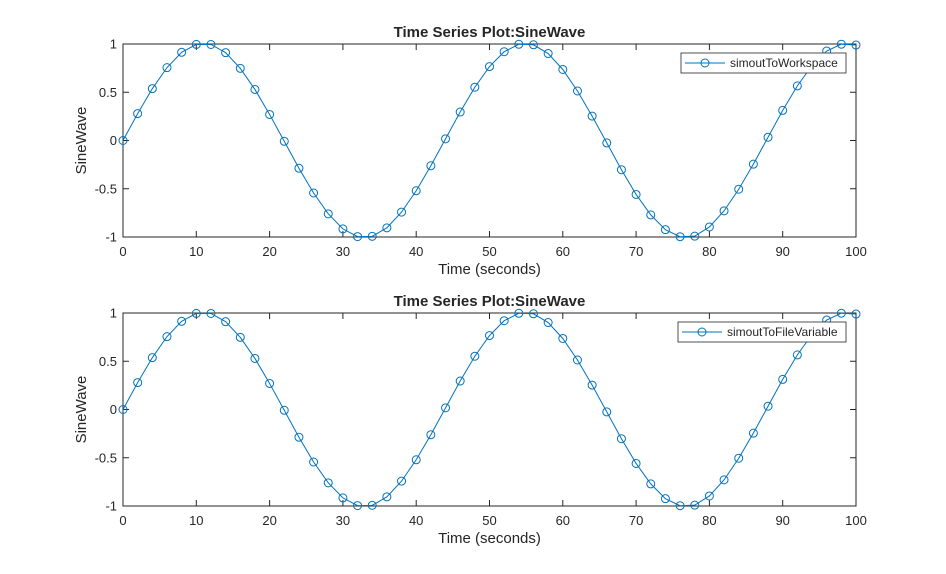 The width and height of the screenshot is (946, 574). What do you see at coordinates (343, 520) in the screenshot?
I see `x-tick-label: 30` at bounding box center [343, 520].